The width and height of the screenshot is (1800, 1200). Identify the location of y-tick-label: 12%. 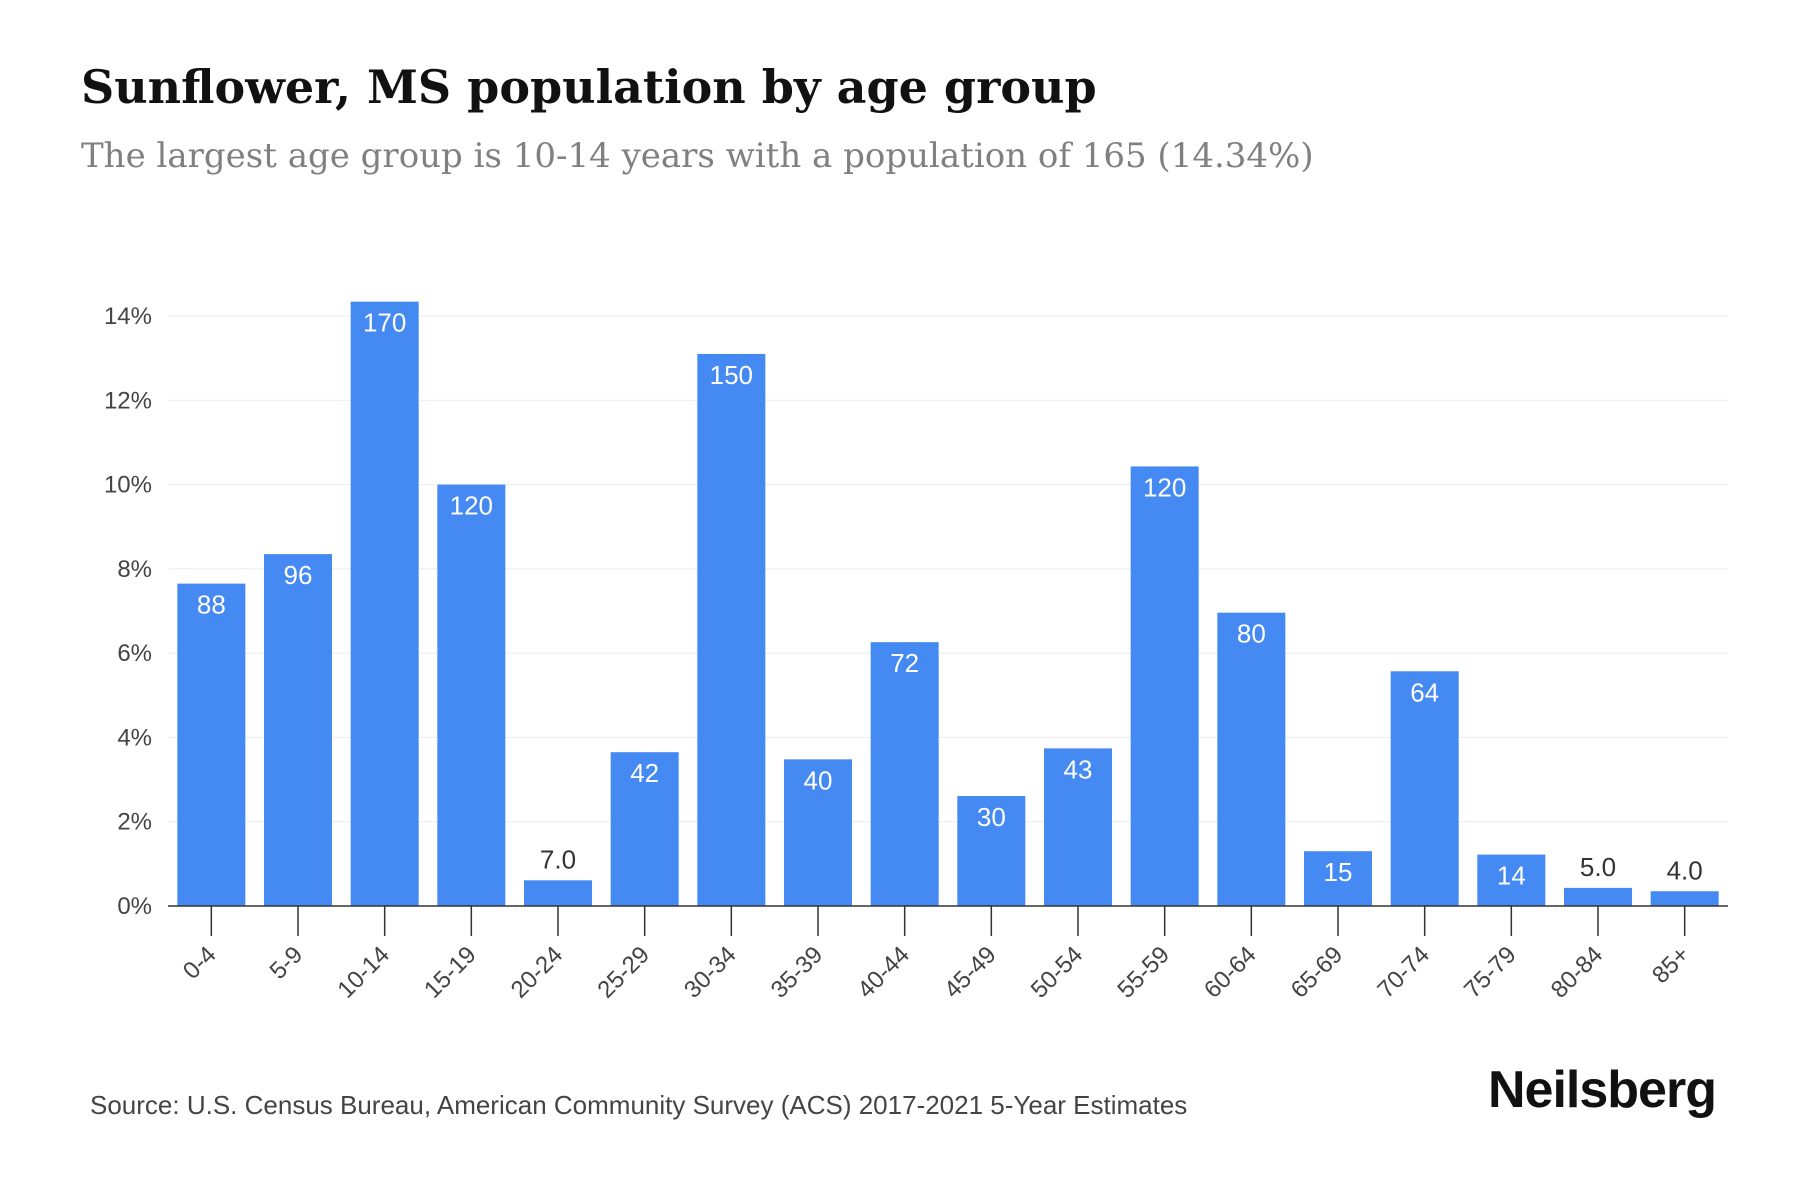
(128, 400).